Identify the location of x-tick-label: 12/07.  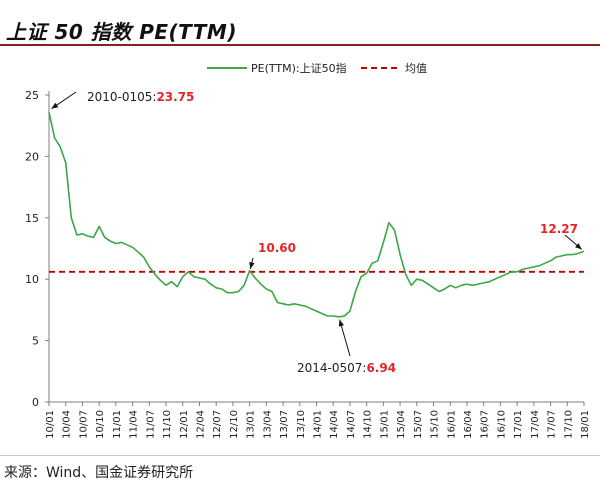
(217, 424).